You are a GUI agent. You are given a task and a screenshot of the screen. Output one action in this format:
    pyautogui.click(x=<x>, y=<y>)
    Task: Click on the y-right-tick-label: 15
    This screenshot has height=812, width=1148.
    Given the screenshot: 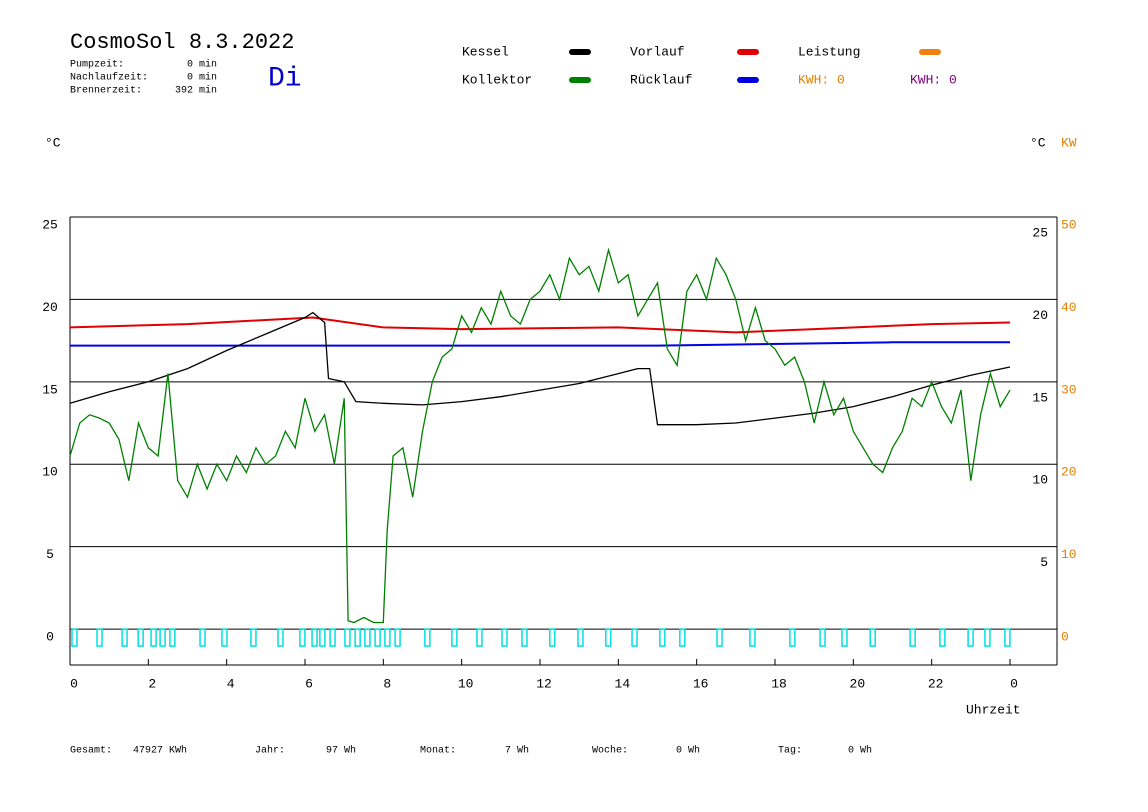 What is the action you would take?
    pyautogui.click(x=1040, y=397)
    